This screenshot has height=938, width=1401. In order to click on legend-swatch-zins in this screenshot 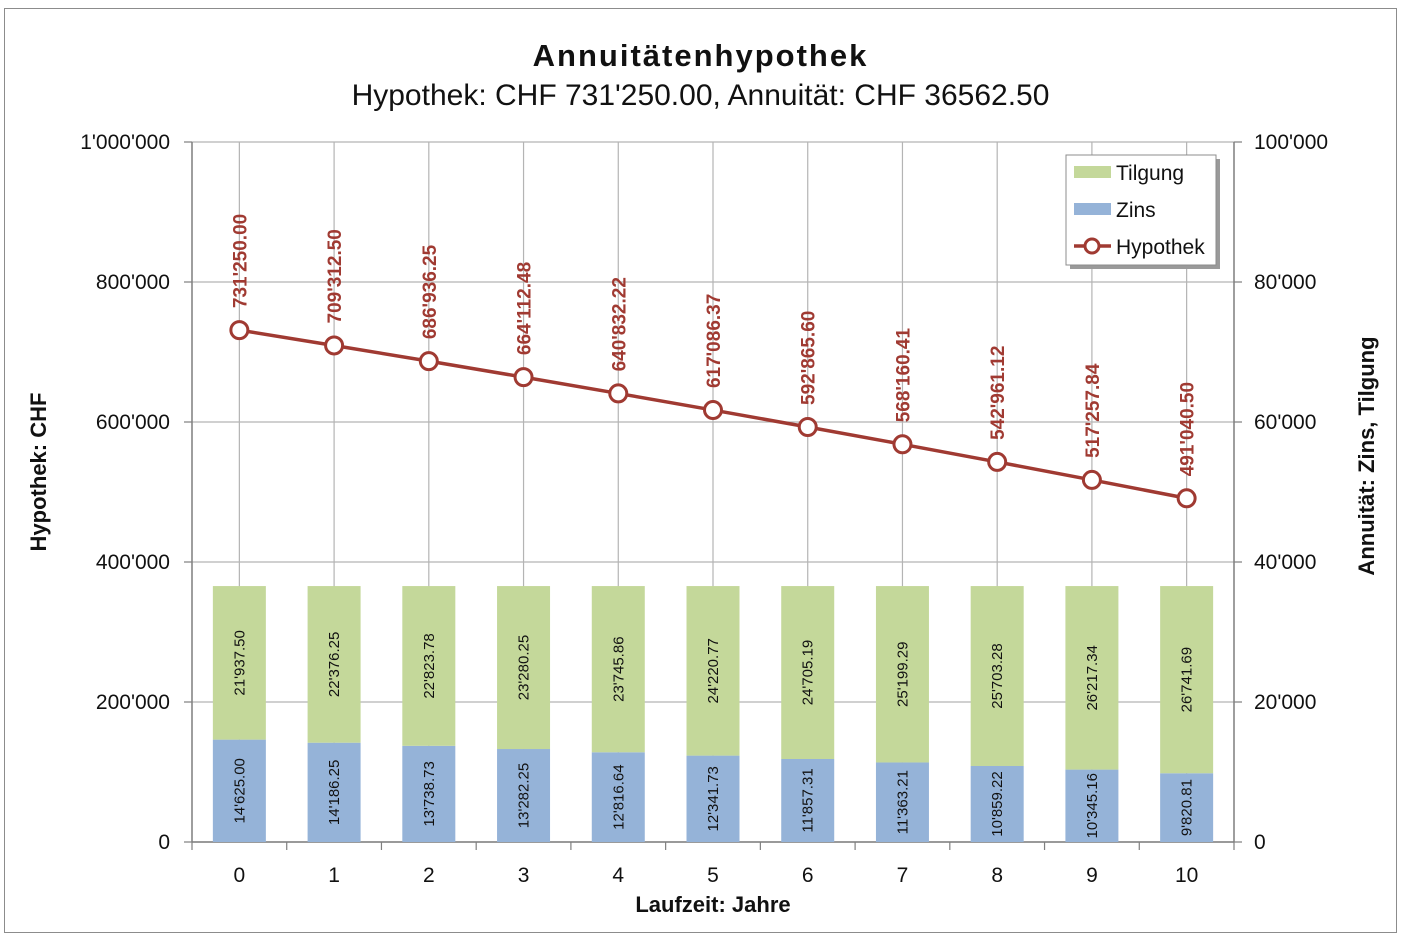, I will do `click(1092, 209)`.